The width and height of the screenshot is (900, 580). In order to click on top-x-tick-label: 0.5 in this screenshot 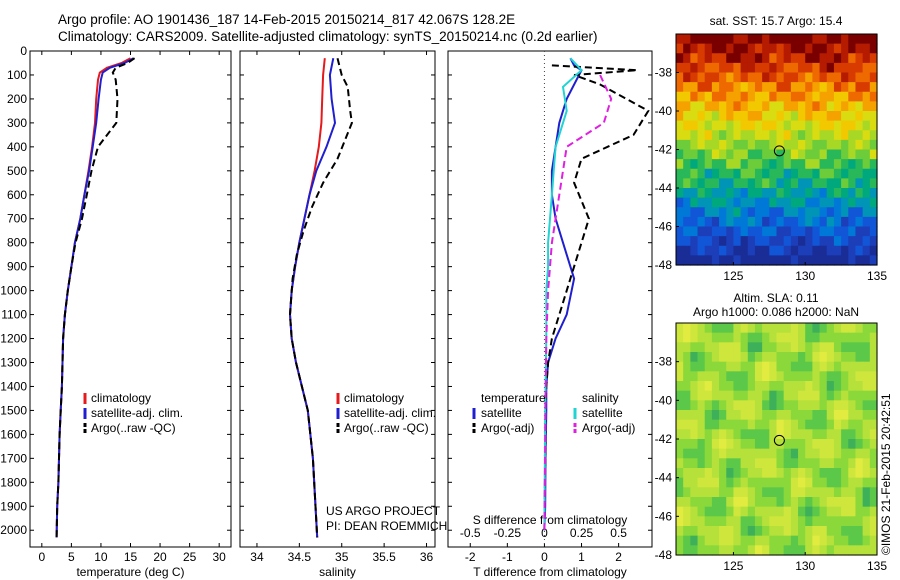, I will do `click(618, 533)`.